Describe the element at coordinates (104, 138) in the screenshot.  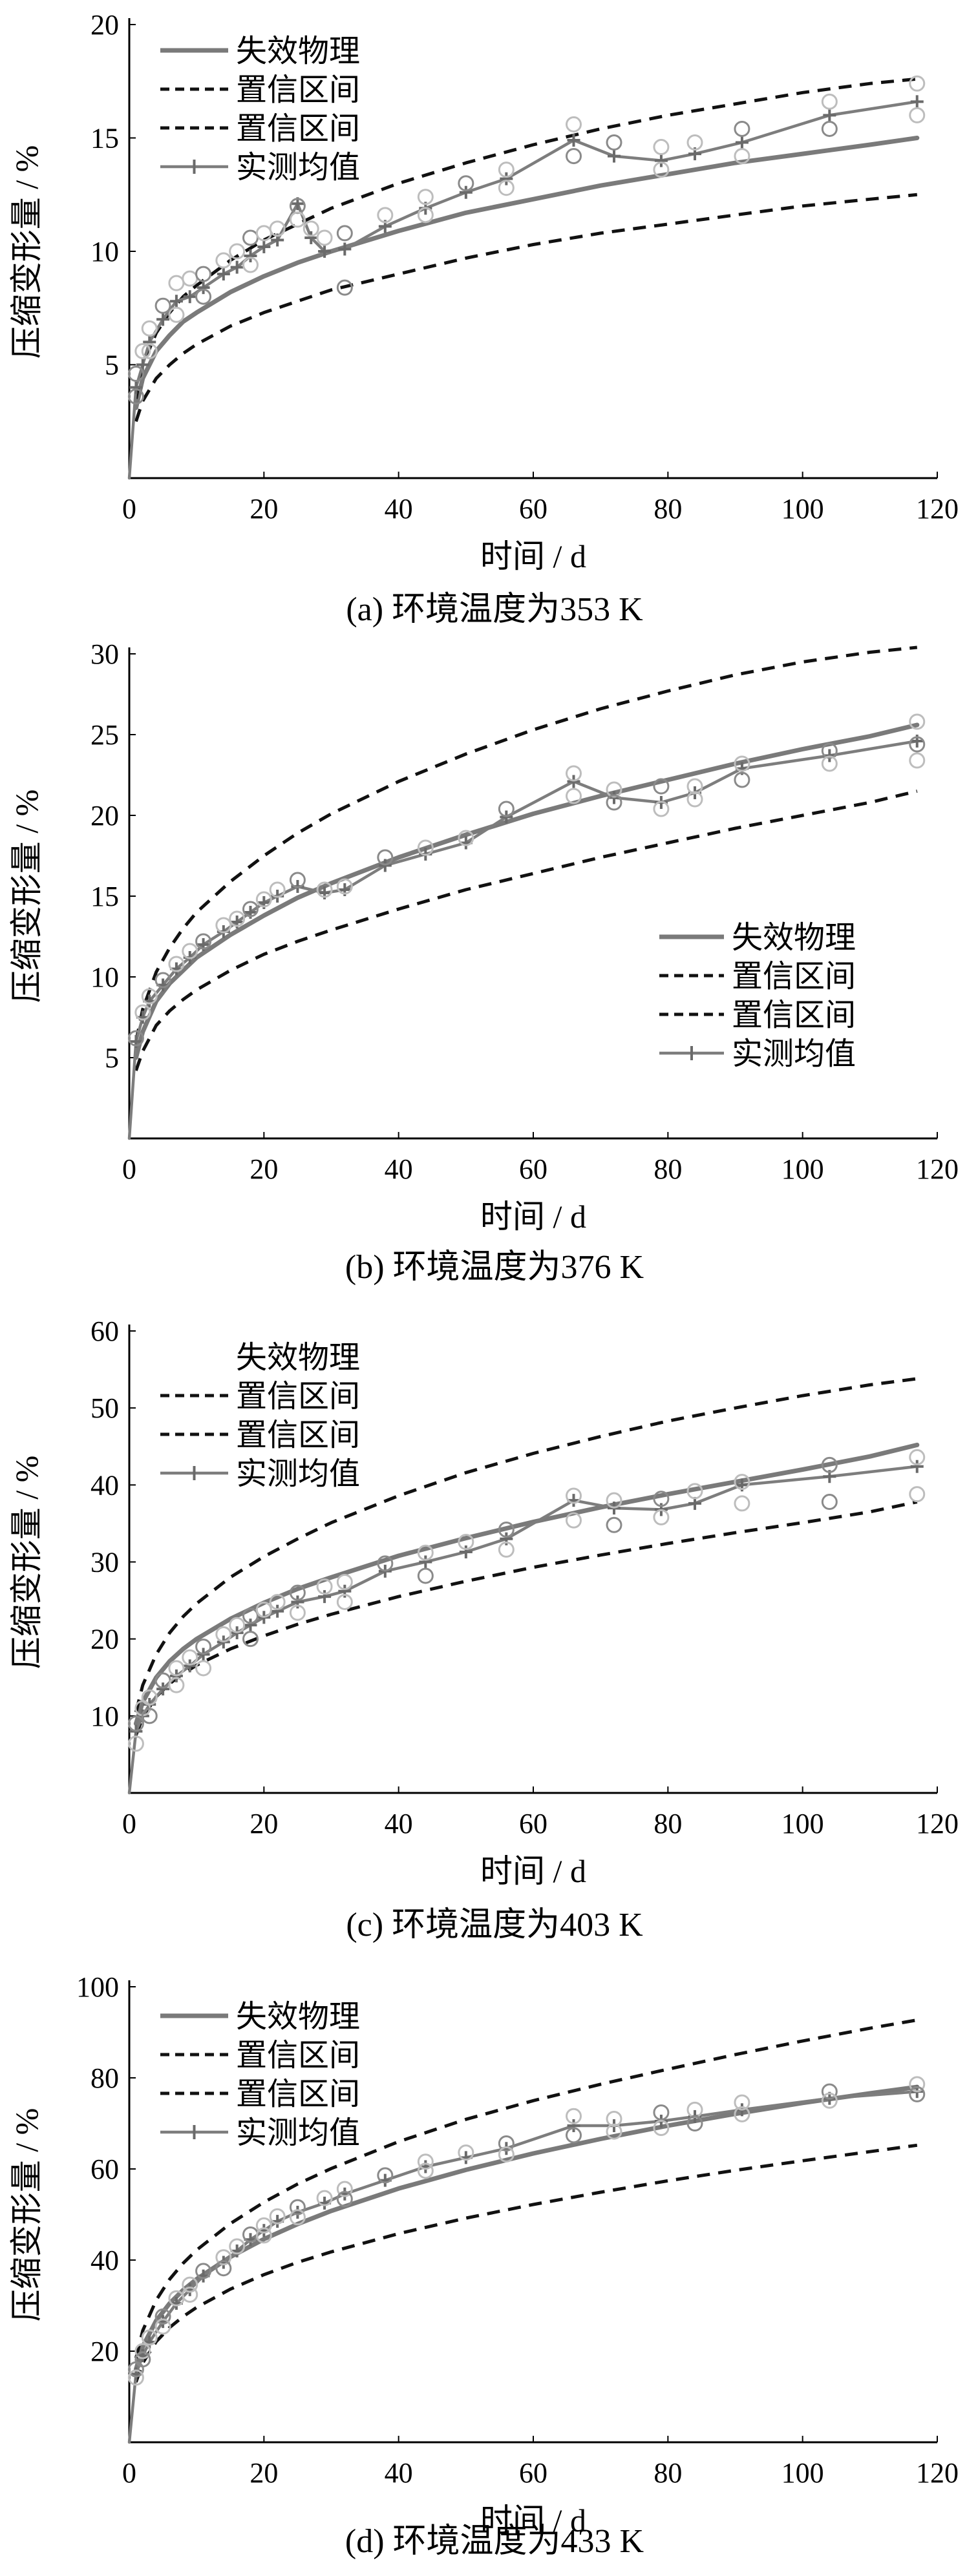
I see `y-tick-label: 15` at that location.